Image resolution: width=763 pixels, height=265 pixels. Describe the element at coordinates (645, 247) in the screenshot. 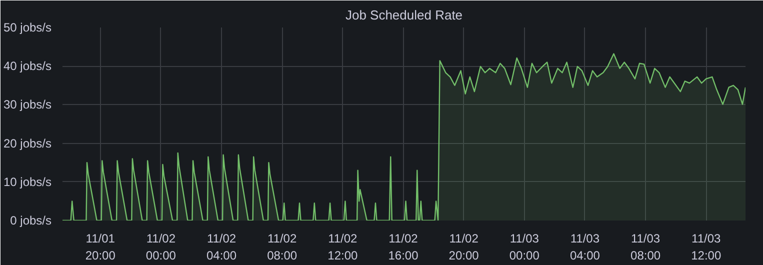

I see `x-tick-label: 11/03 08:00` at that location.